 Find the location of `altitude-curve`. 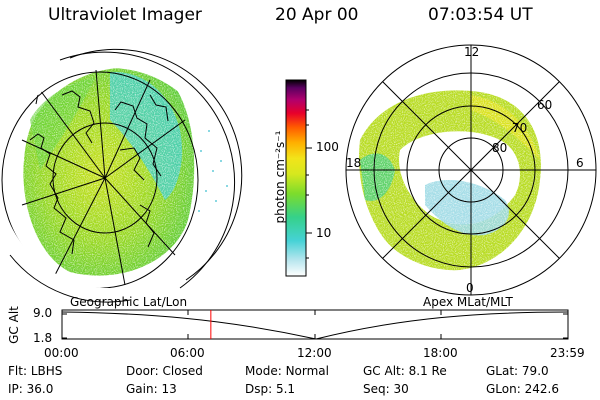

altitude-curve is located at coordinates (315, 325).